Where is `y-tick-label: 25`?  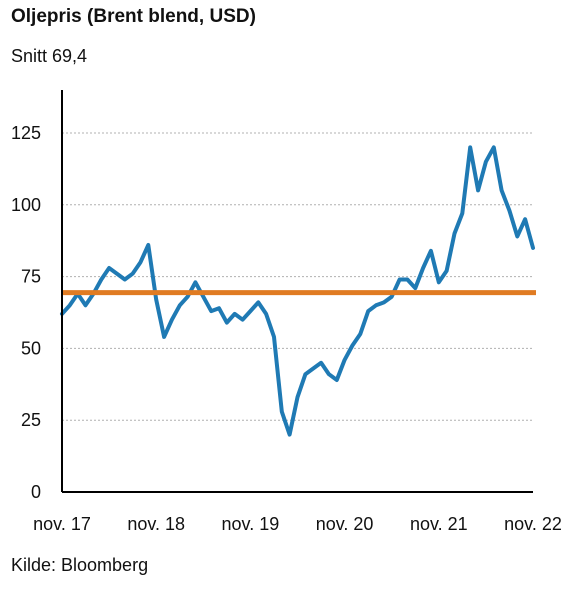
y-tick-label: 25 is located at coordinates (31, 420).